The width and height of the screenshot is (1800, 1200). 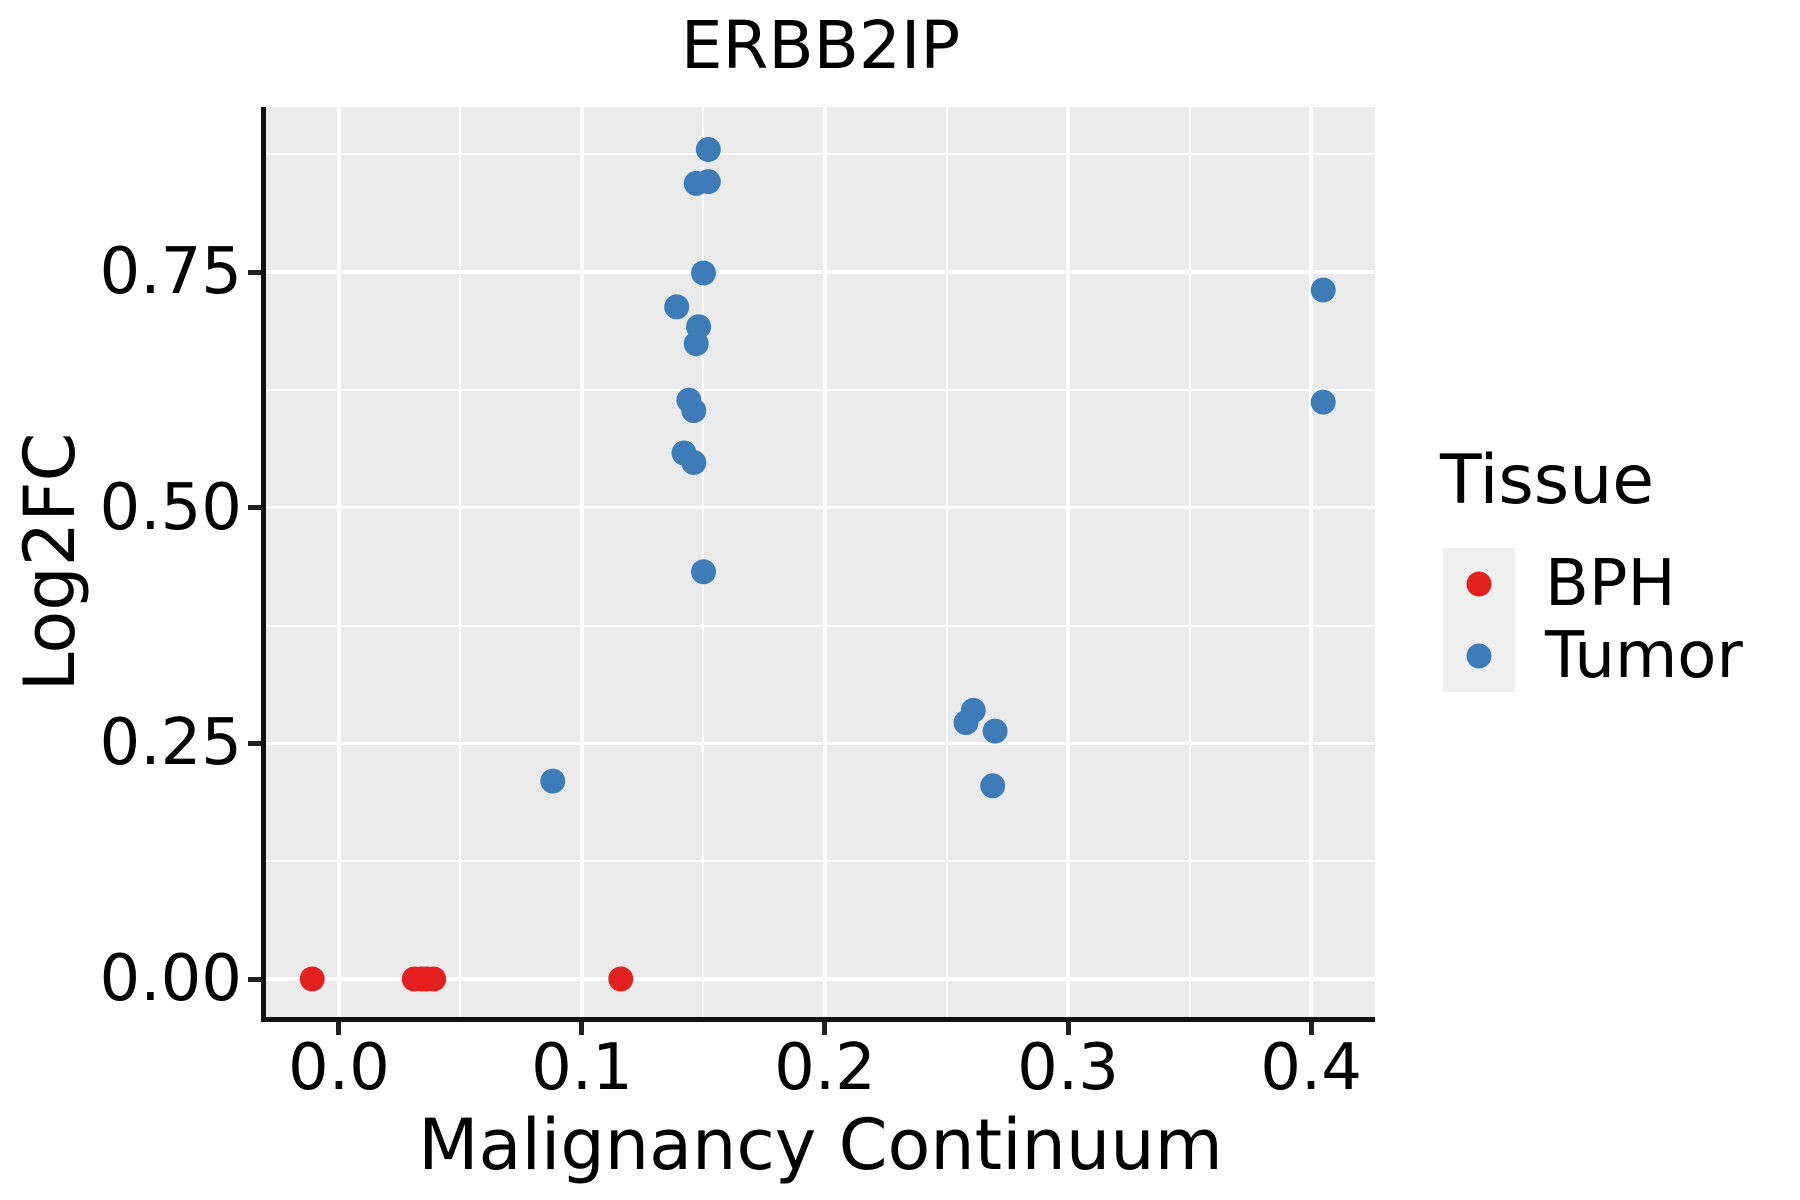 What do you see at coordinates (1068, 1068) in the screenshot?
I see `x-tick-label: 0.3` at bounding box center [1068, 1068].